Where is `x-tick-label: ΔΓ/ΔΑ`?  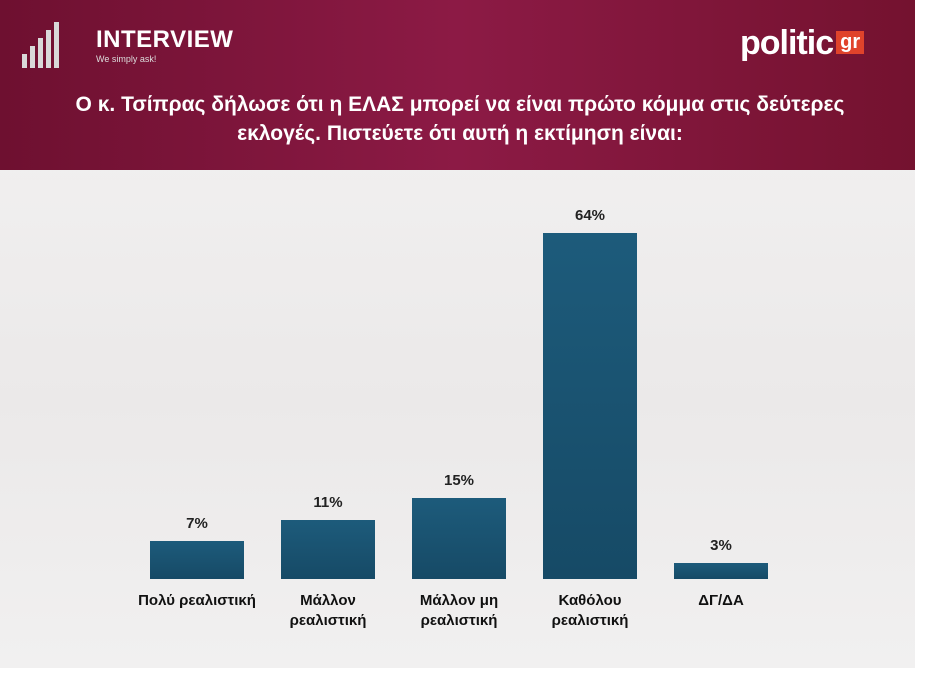
x-tick-label: ΔΓ/ΔΑ is located at coordinates (721, 600).